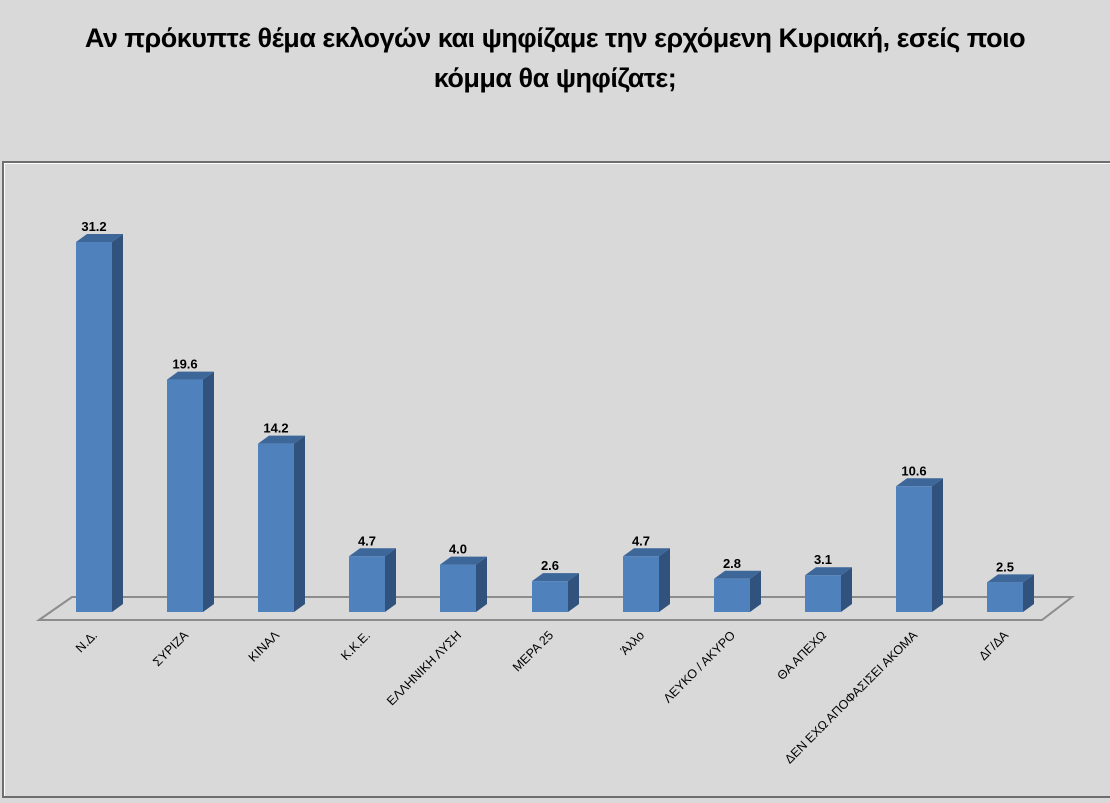  Describe the element at coordinates (801, 655) in the screenshot. I see `x-axis-category-label: ΘΑ ΑΠΕΧΩ` at that location.